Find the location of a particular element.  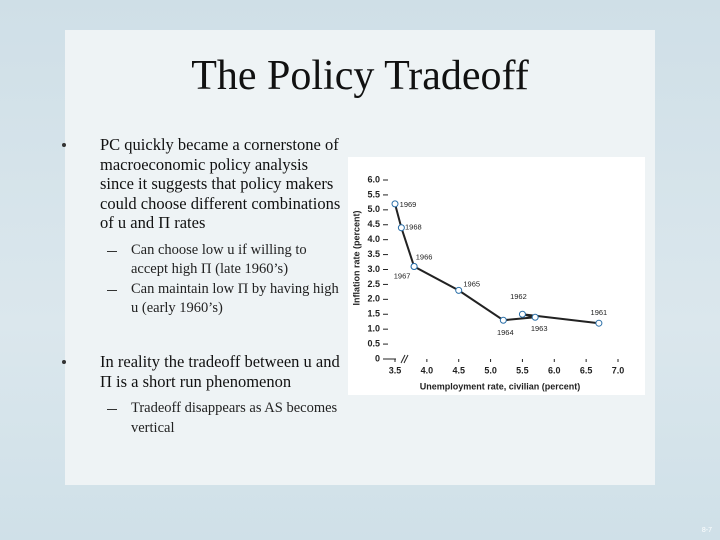

point-label: 1961 is located at coordinates (599, 312).